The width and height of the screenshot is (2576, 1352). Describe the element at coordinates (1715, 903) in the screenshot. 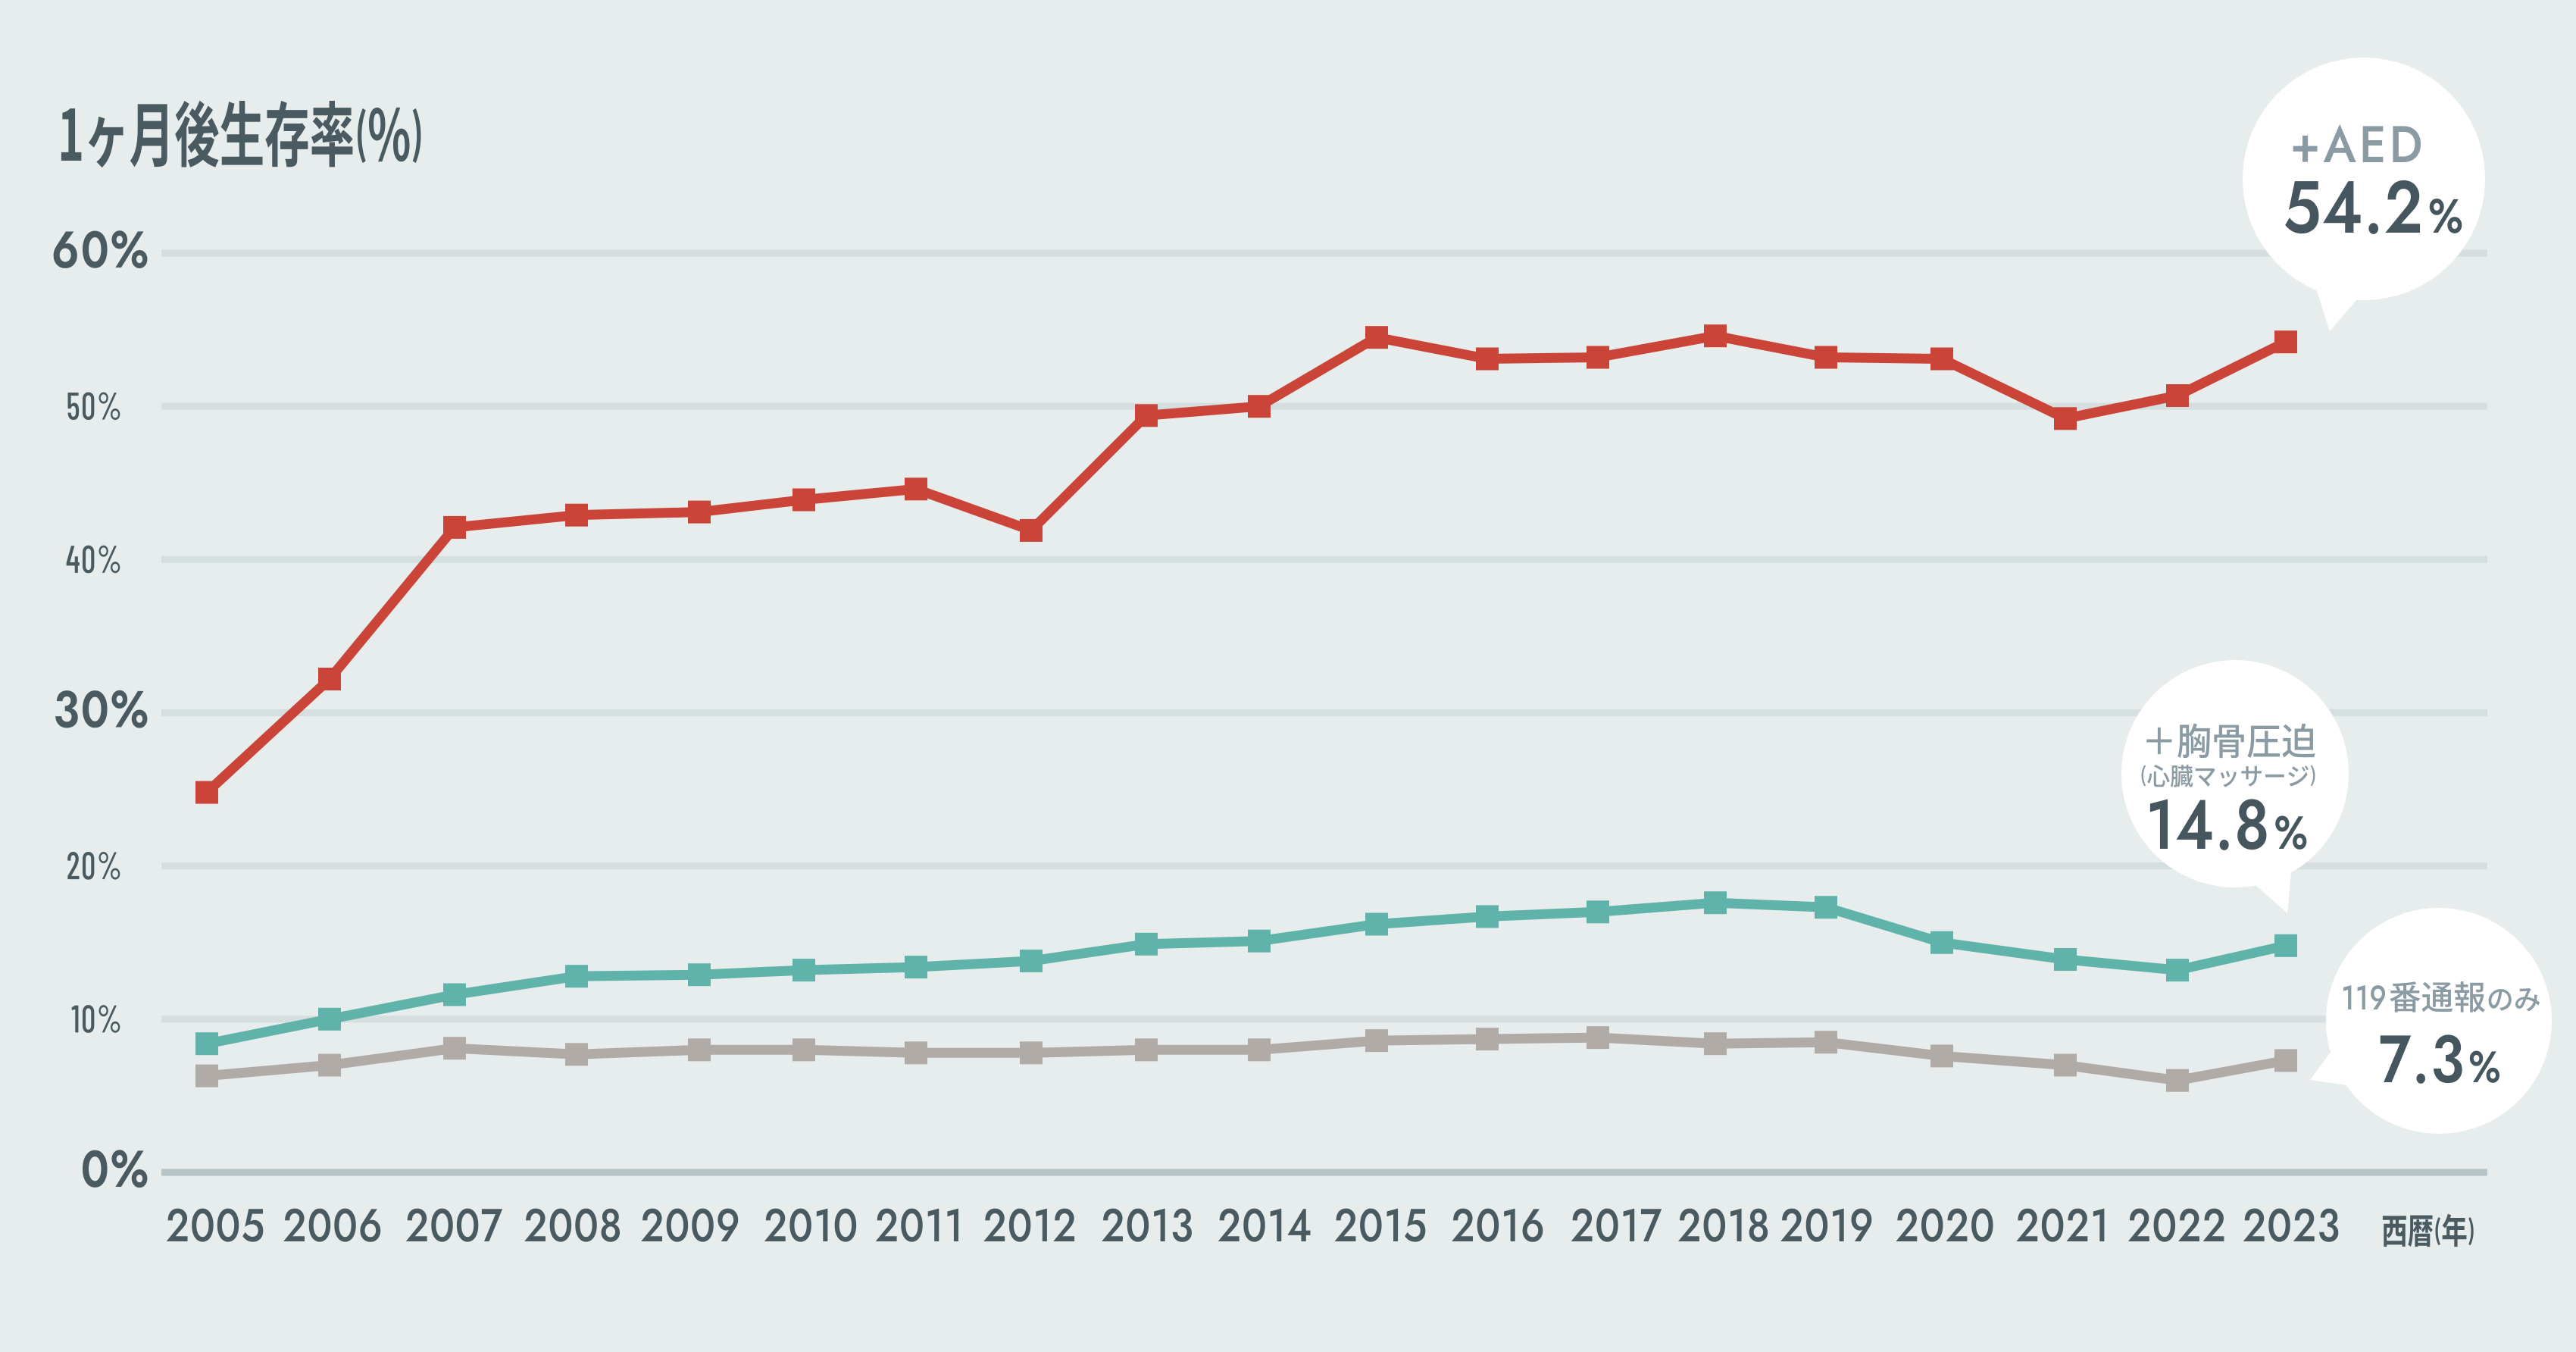

I see `marker-cpr-2018` at that location.